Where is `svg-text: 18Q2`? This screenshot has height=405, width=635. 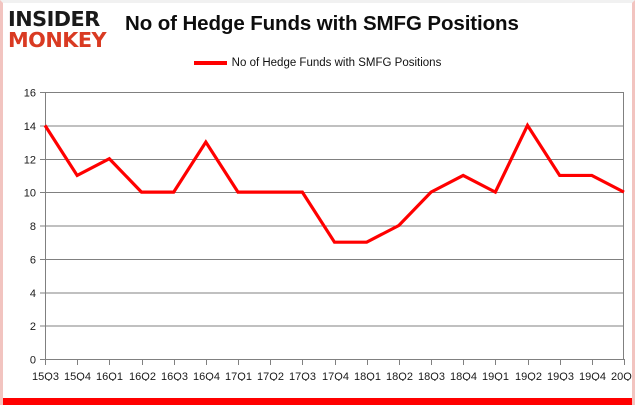 svg-text: 18Q2 is located at coordinates (399, 376).